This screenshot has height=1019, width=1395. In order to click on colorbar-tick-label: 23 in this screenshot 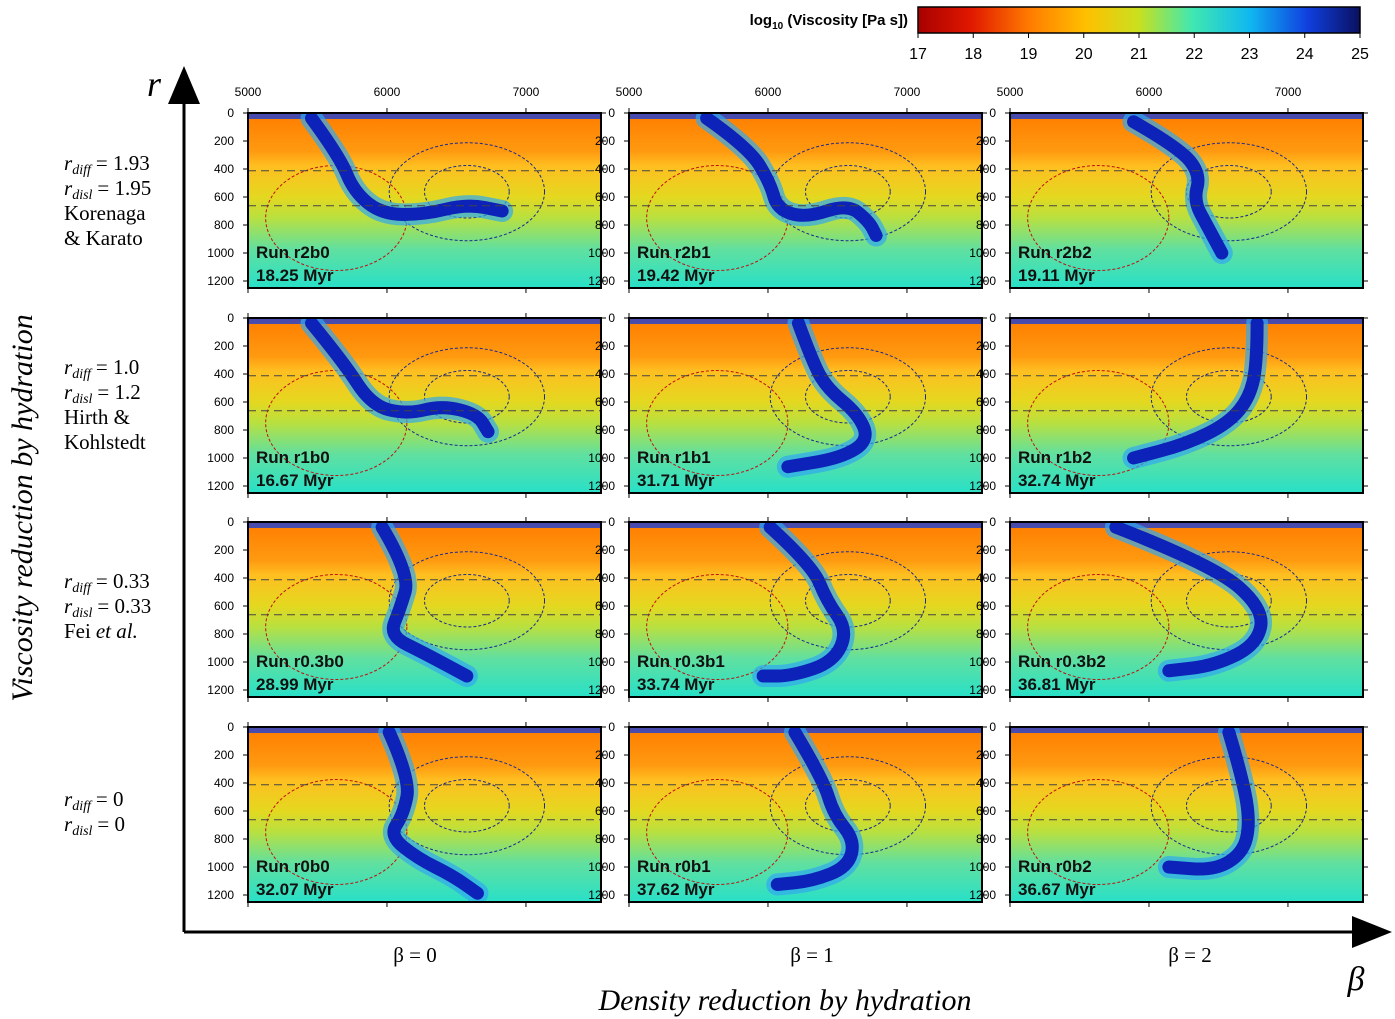, I will do `click(1250, 54)`.